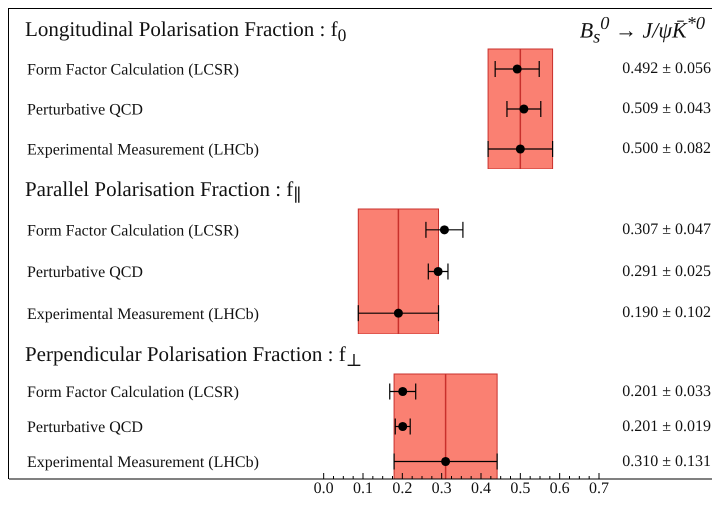  What do you see at coordinates (520, 488) in the screenshot?
I see `x-tick-label: 0.5` at bounding box center [520, 488].